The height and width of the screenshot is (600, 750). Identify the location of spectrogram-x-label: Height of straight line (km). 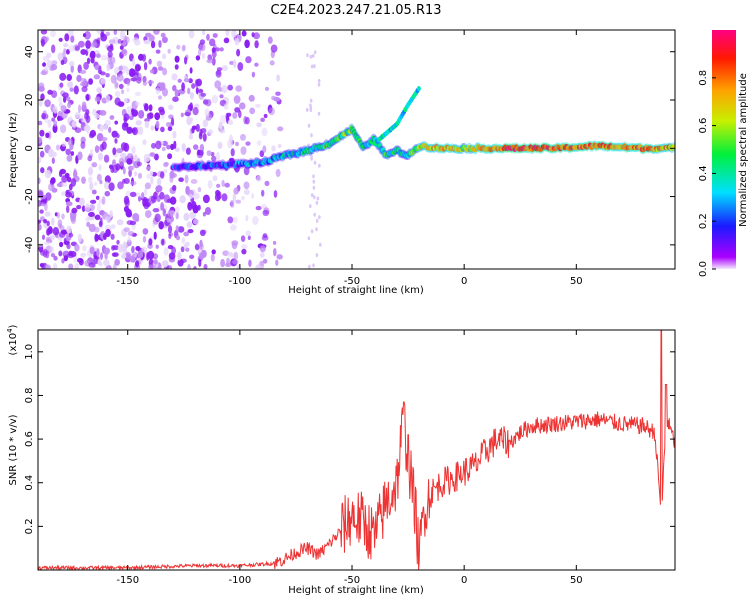
(356, 290).